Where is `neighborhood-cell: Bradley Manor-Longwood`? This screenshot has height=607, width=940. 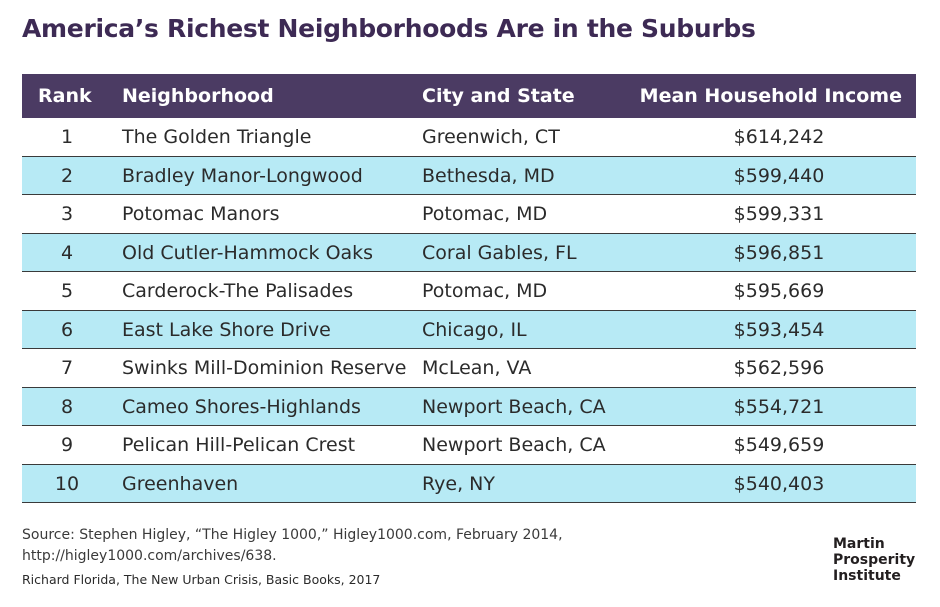
neighborhood-cell: Bradley Manor-Longwood is located at coordinates (242, 175).